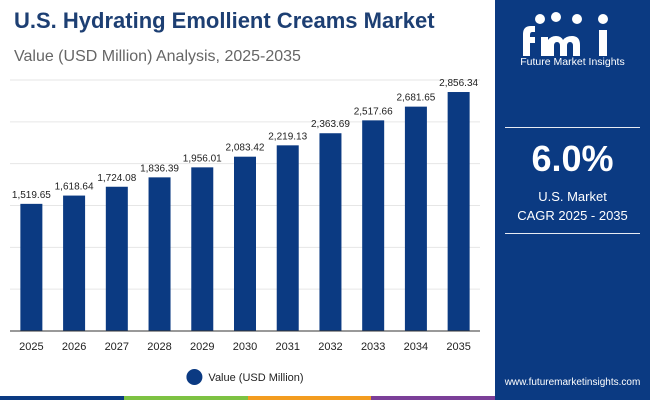 Image resolution: width=650 pixels, height=400 pixels. What do you see at coordinates (458, 83) in the screenshot?
I see `data-label: 2,856.34` at bounding box center [458, 83].